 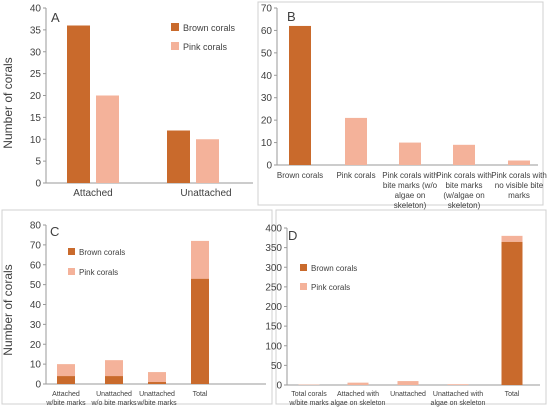 I want to click on y-tick-label: 80, so click(x=36, y=226).